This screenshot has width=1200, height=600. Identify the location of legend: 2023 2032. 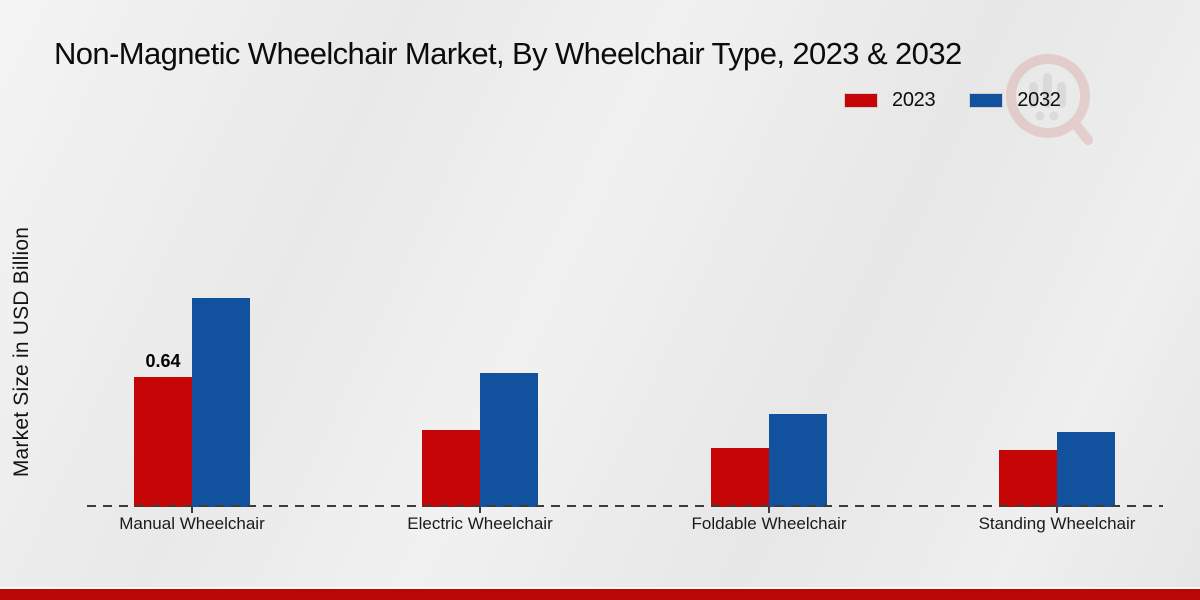
(952, 100).